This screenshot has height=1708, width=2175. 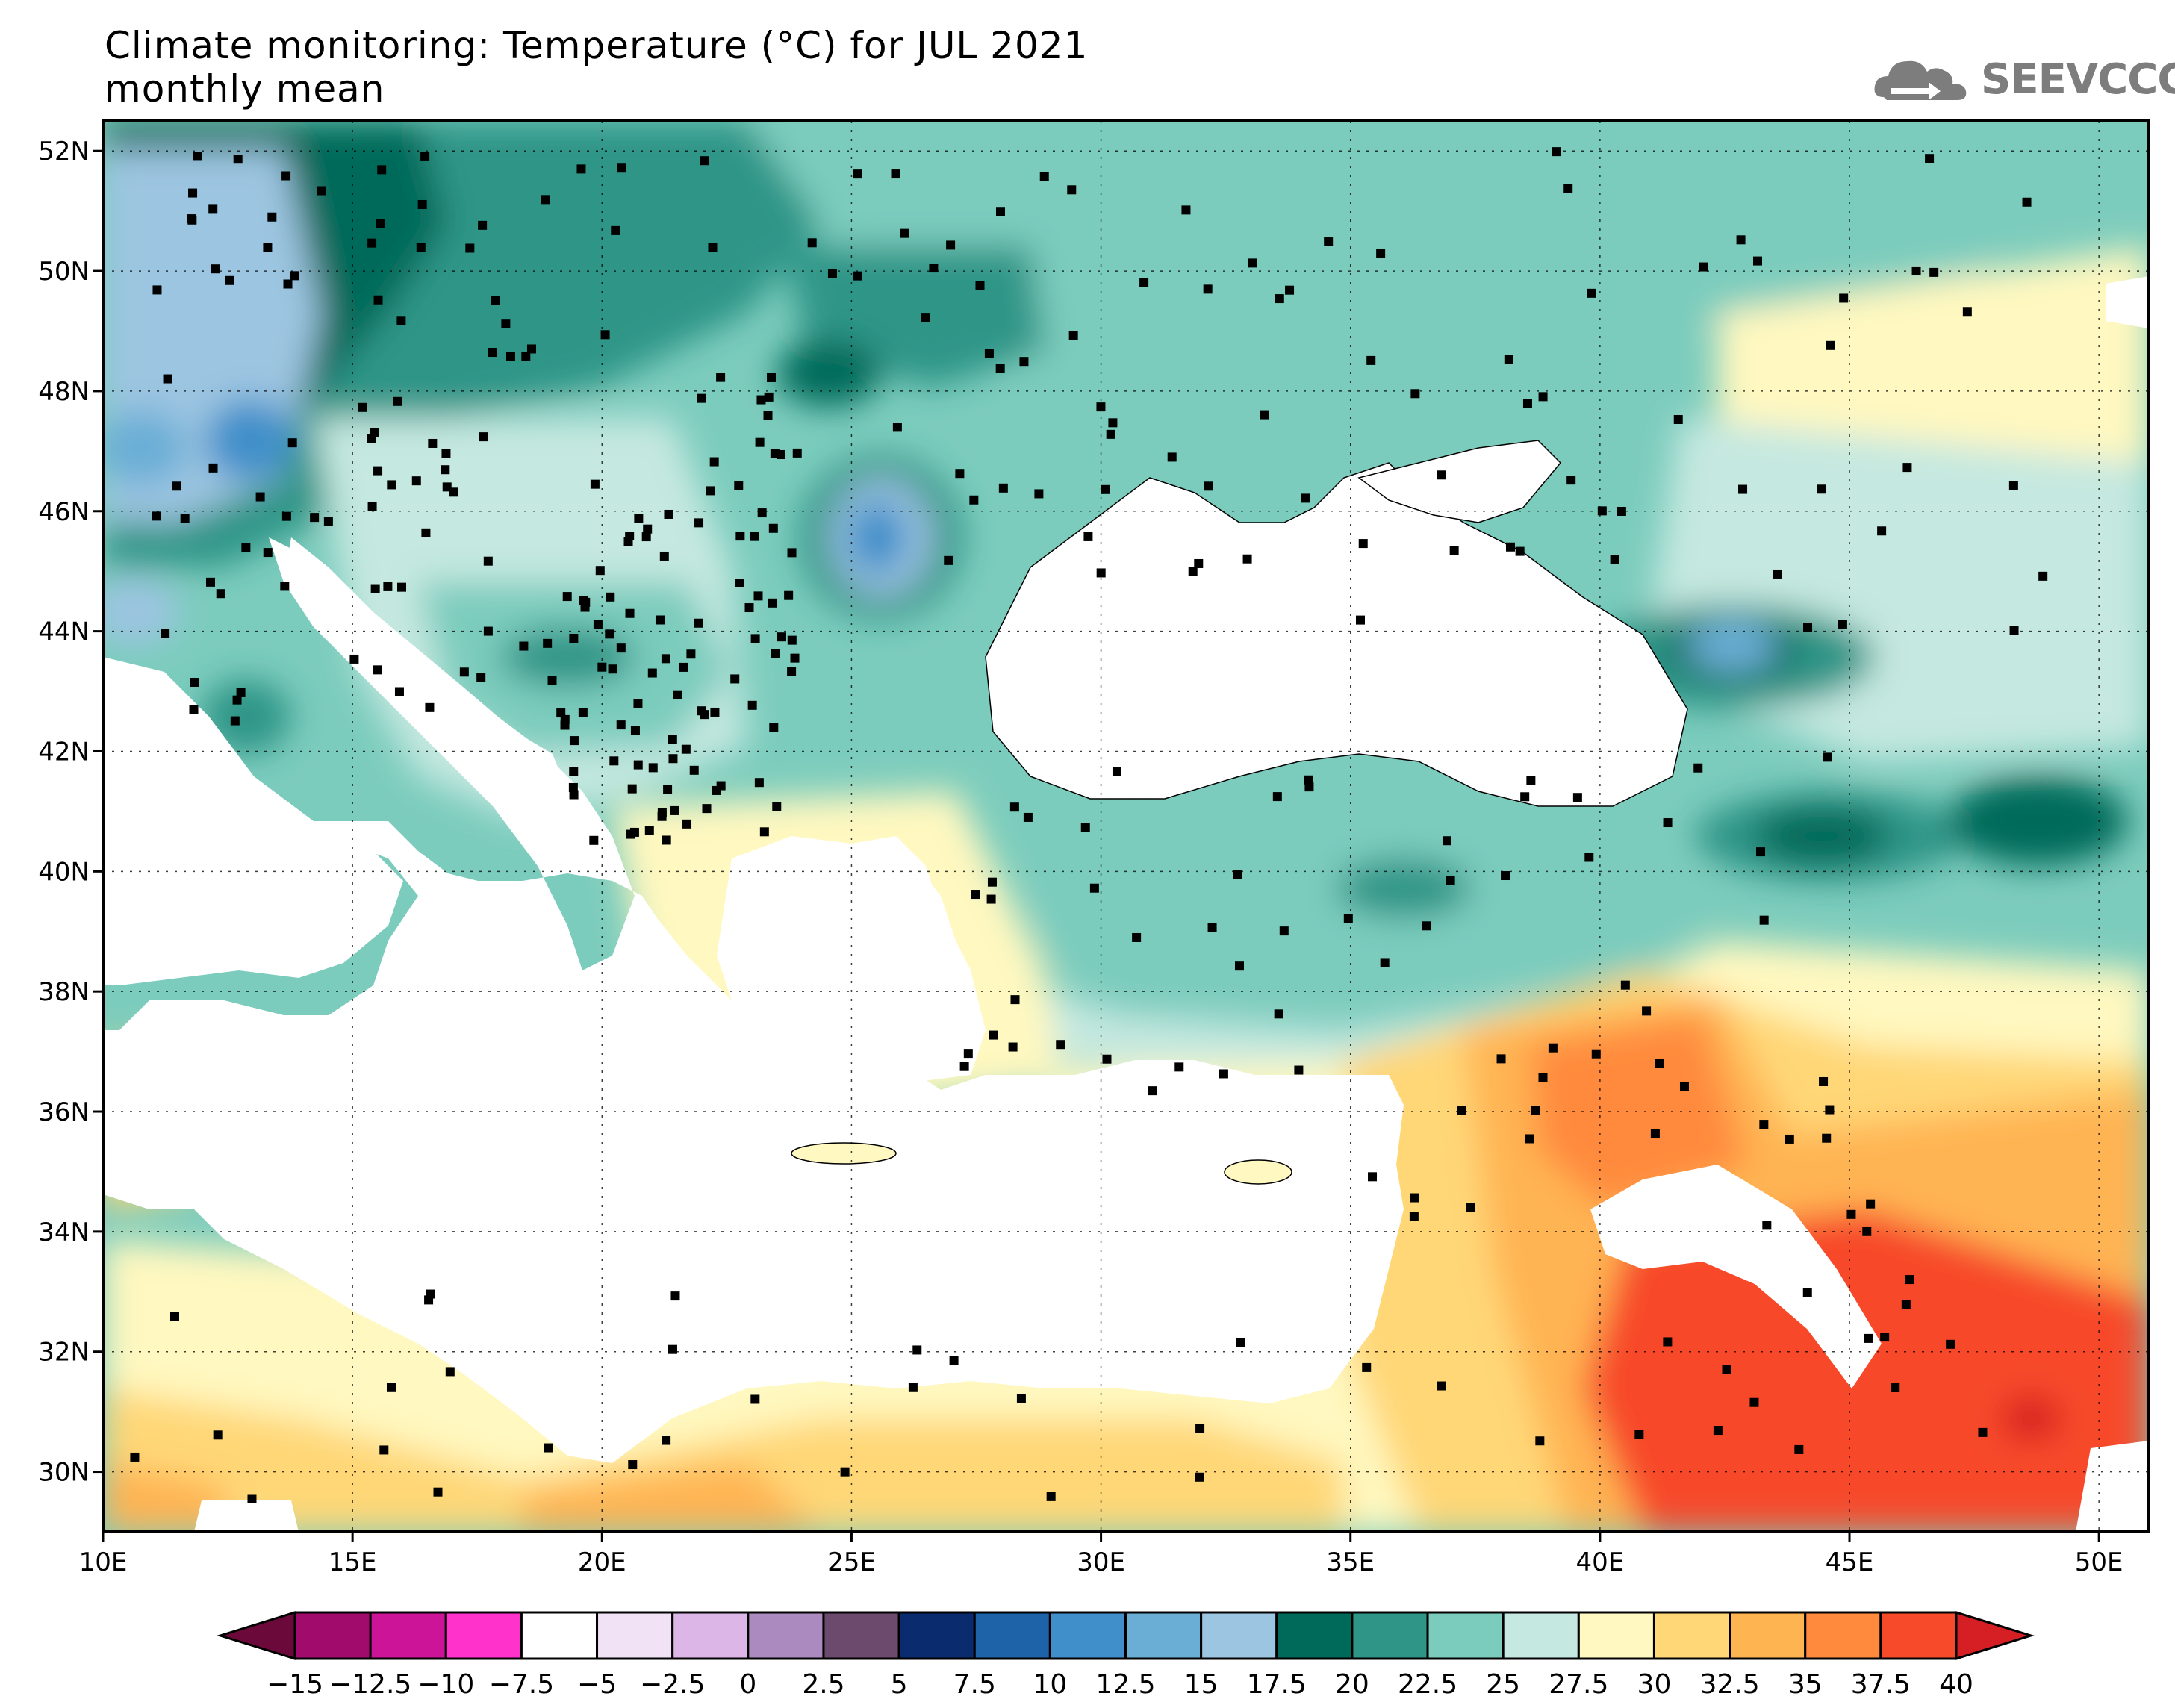 I want to click on lon-tick-label: 50E, so click(x=2099, y=1562).